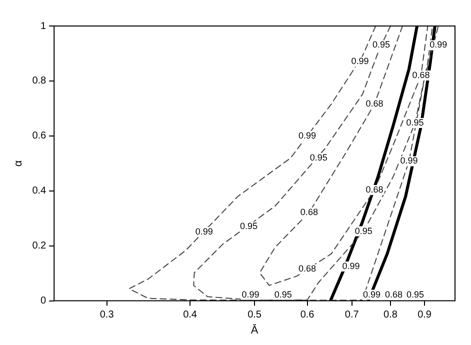 This screenshot has height=345, width=471. Describe the element at coordinates (39, 191) in the screenshot. I see `y-tick-label: 0.4` at that location.